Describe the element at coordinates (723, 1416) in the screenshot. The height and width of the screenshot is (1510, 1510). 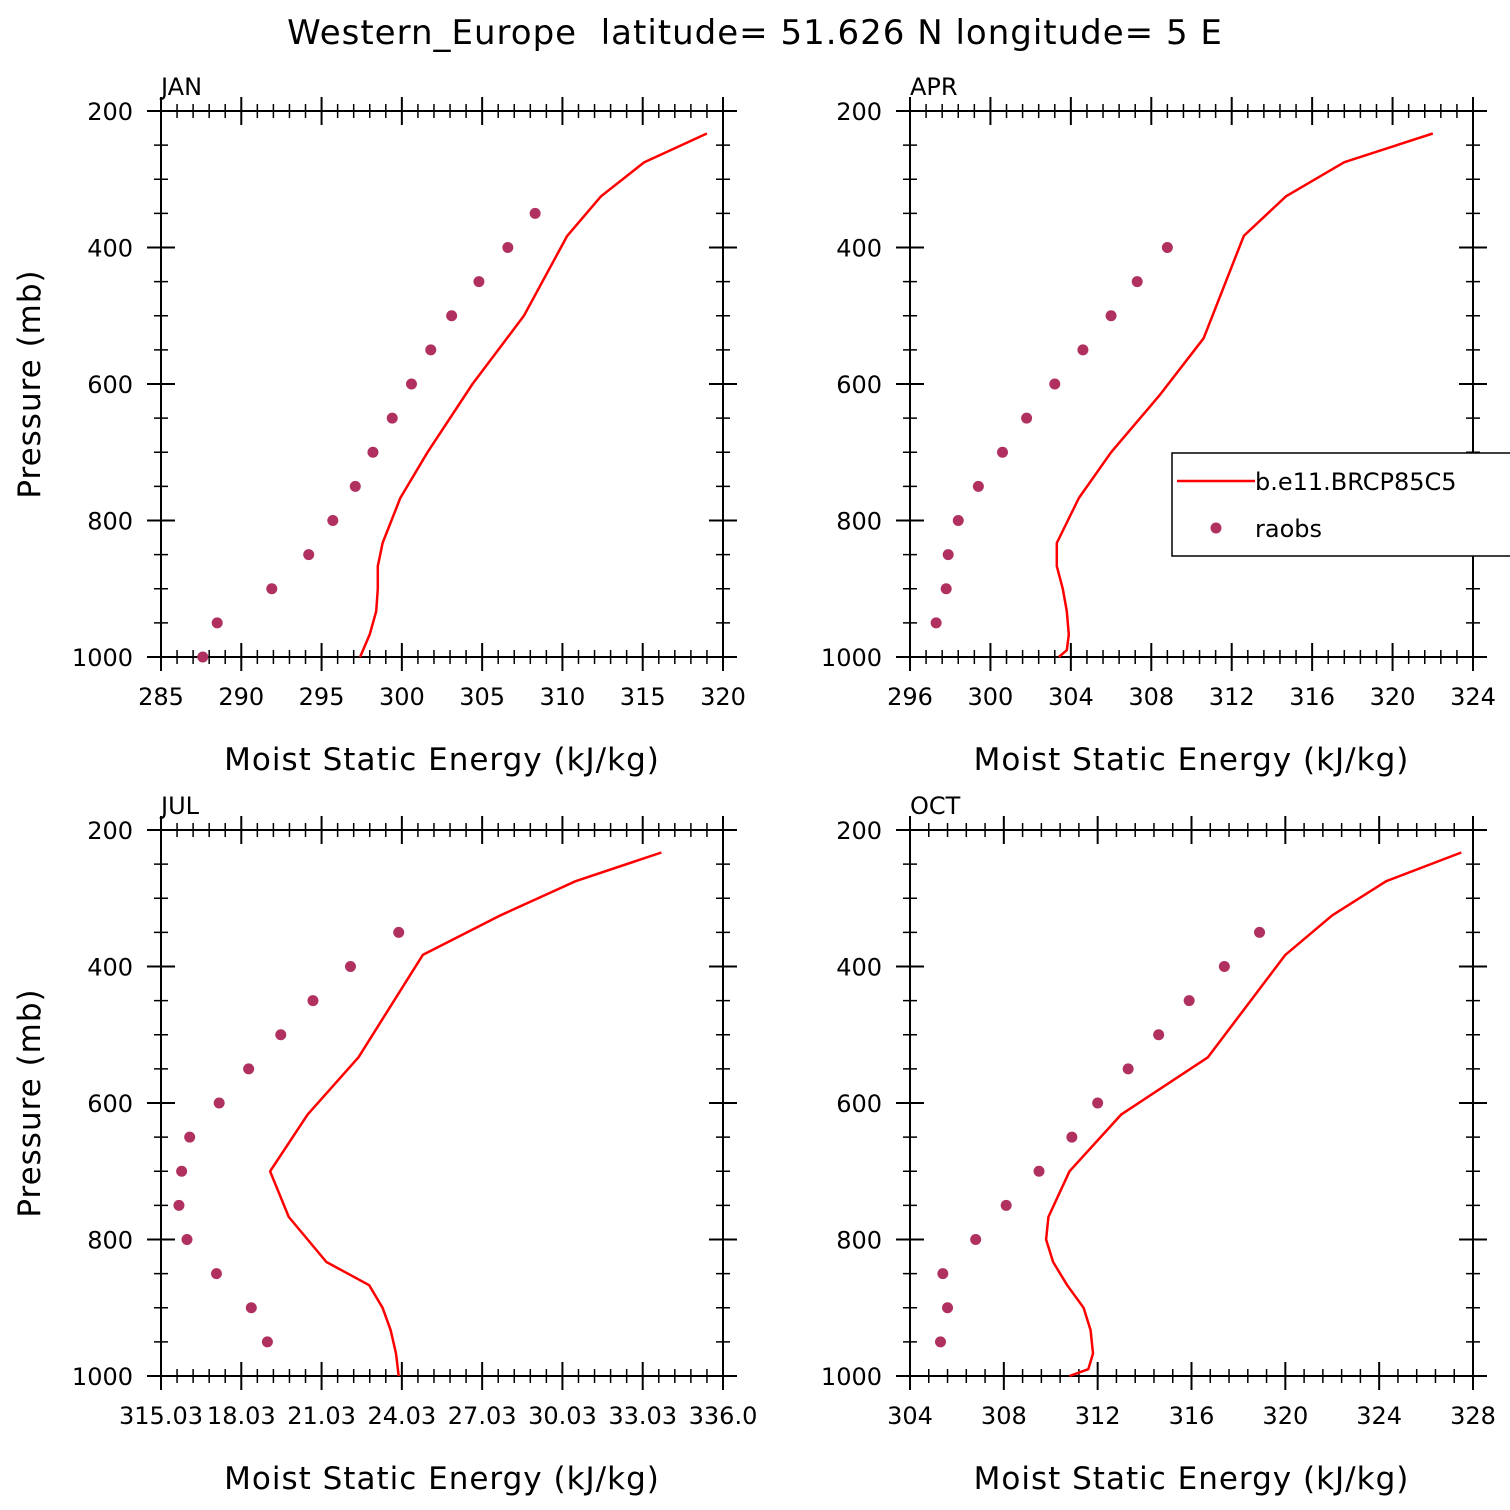
I see `x-tick-label: 336.0` at that location.